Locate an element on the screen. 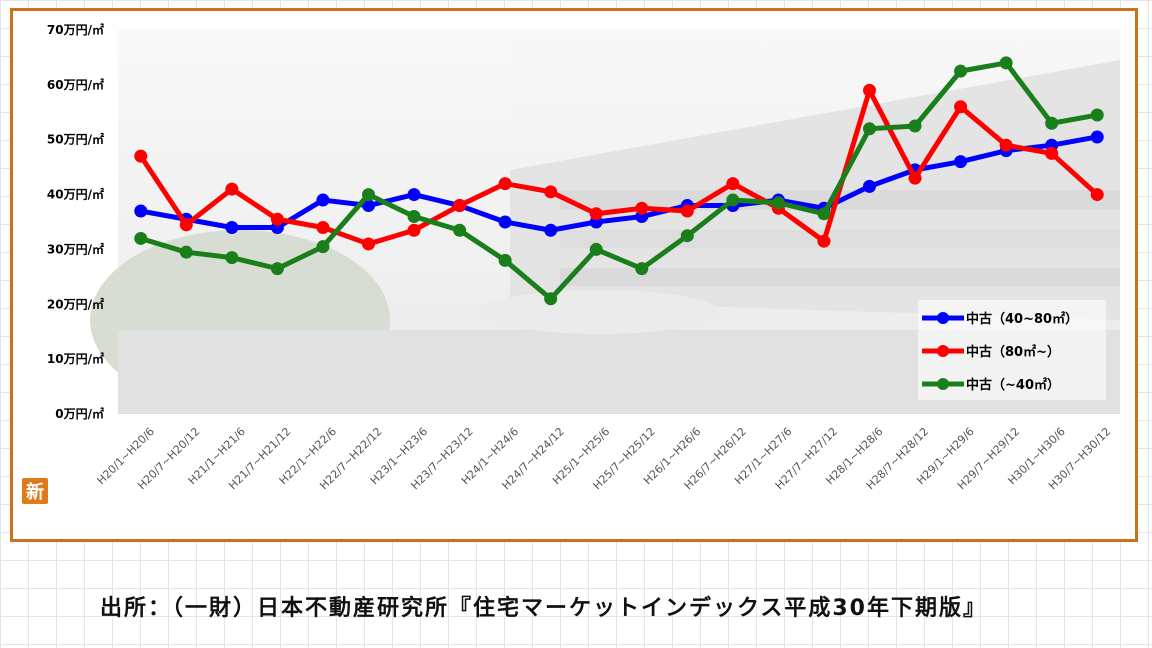 The image size is (1152, 648). y-tick-label: 60万円/㎡ is located at coordinates (75, 84).